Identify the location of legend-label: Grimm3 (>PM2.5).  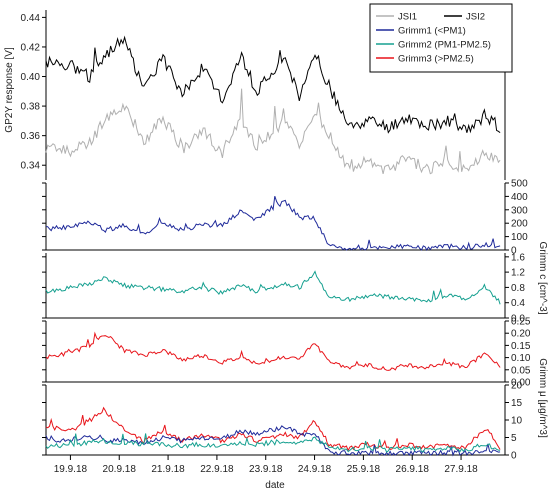
(436, 59).